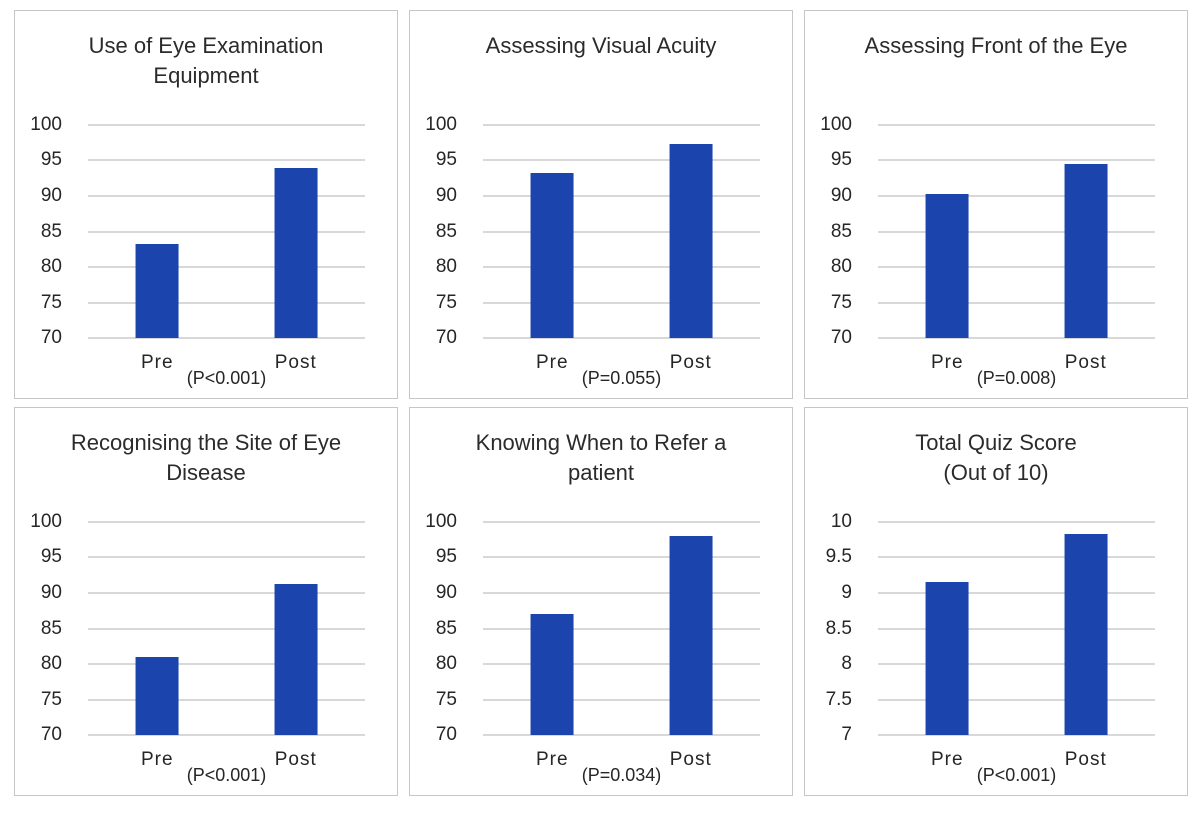 Image resolution: width=1200 pixels, height=816 pixels. I want to click on x-labels: Pre Post (P=0.055), so click(621, 364).